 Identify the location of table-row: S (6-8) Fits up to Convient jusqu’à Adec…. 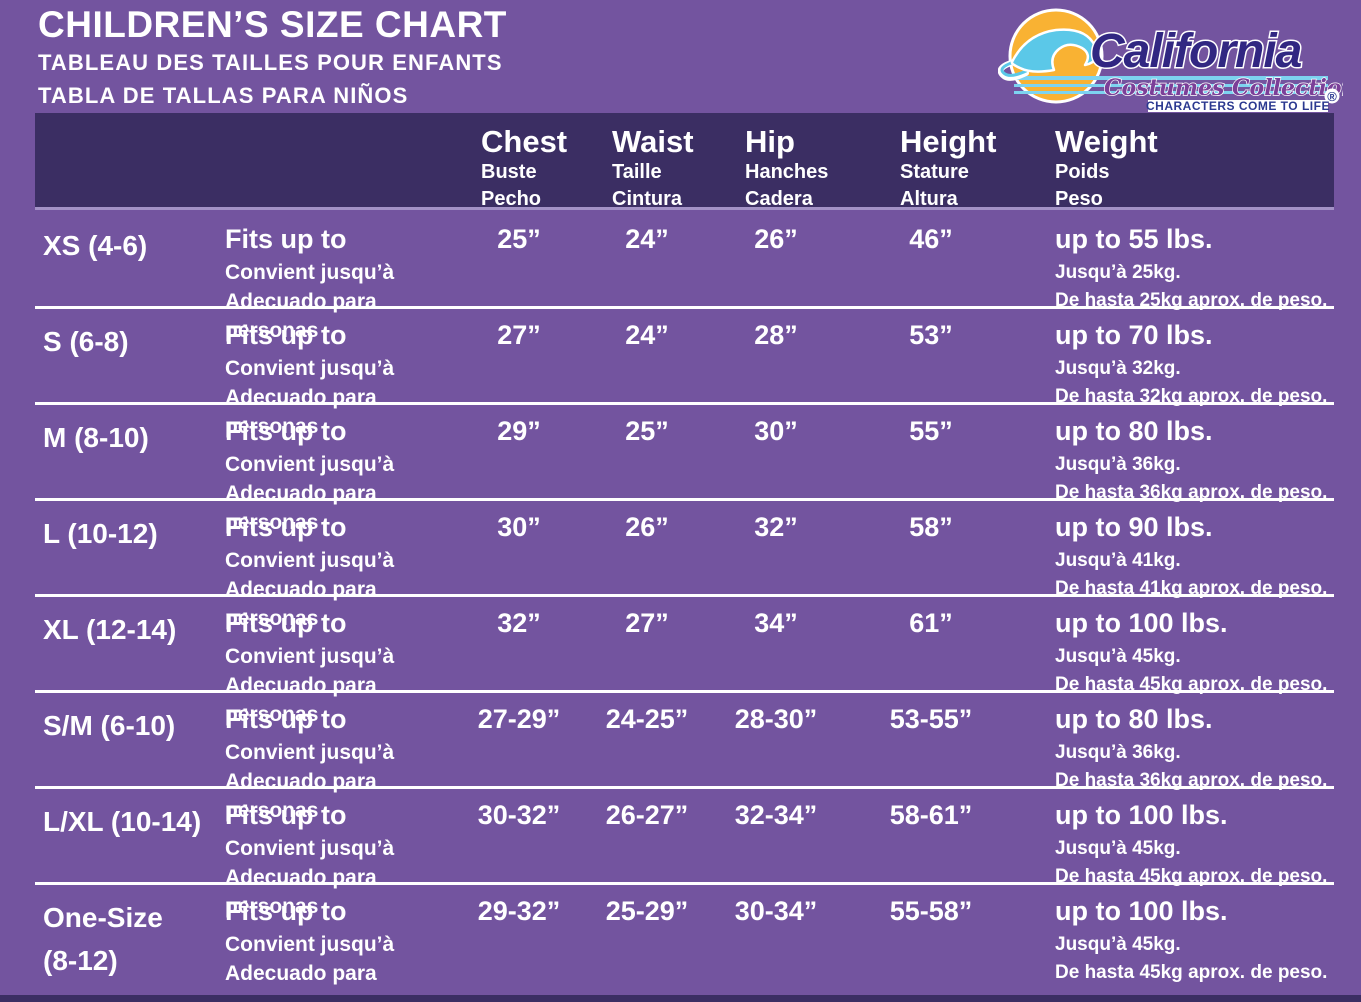
(684, 373).